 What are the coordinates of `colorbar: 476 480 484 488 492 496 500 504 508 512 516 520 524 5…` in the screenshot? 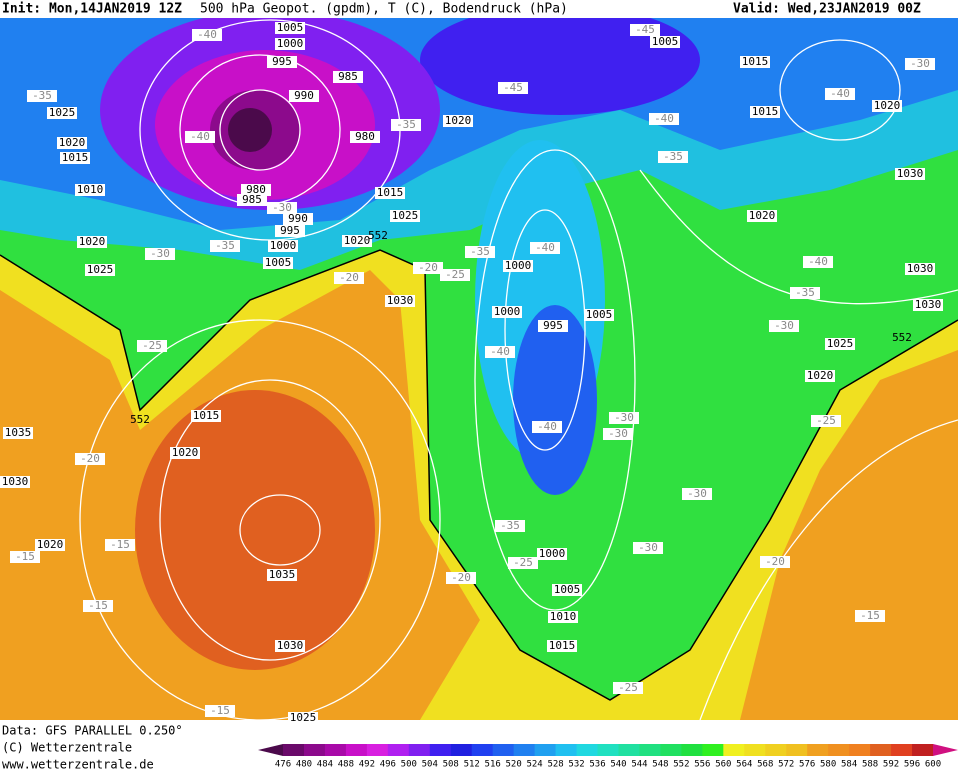 It's located at (608, 757).